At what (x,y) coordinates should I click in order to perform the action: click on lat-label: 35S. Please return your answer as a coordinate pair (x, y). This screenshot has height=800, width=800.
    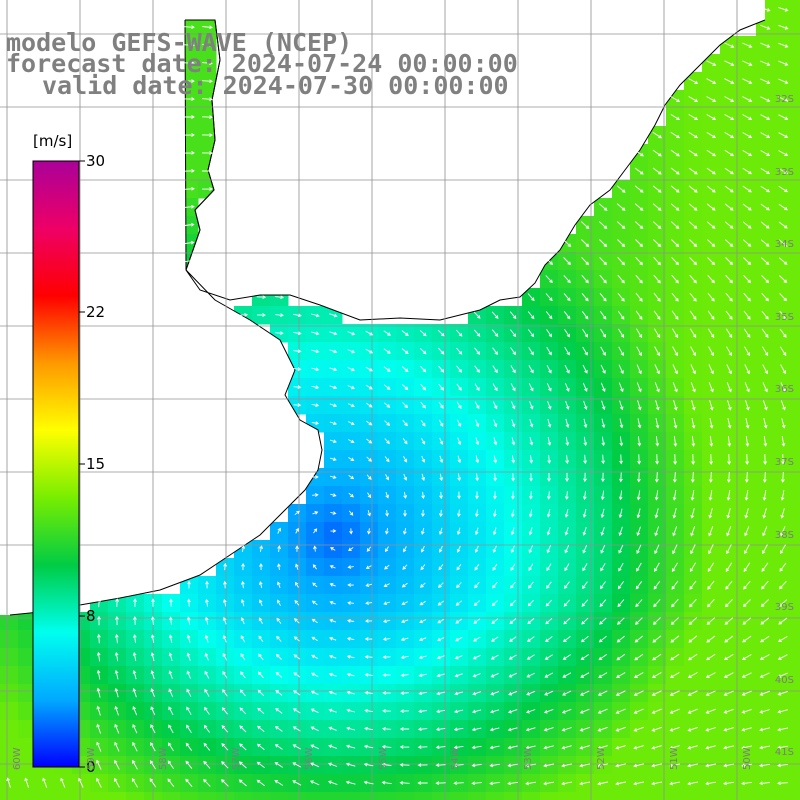
    Looking at the image, I should click on (784, 317).